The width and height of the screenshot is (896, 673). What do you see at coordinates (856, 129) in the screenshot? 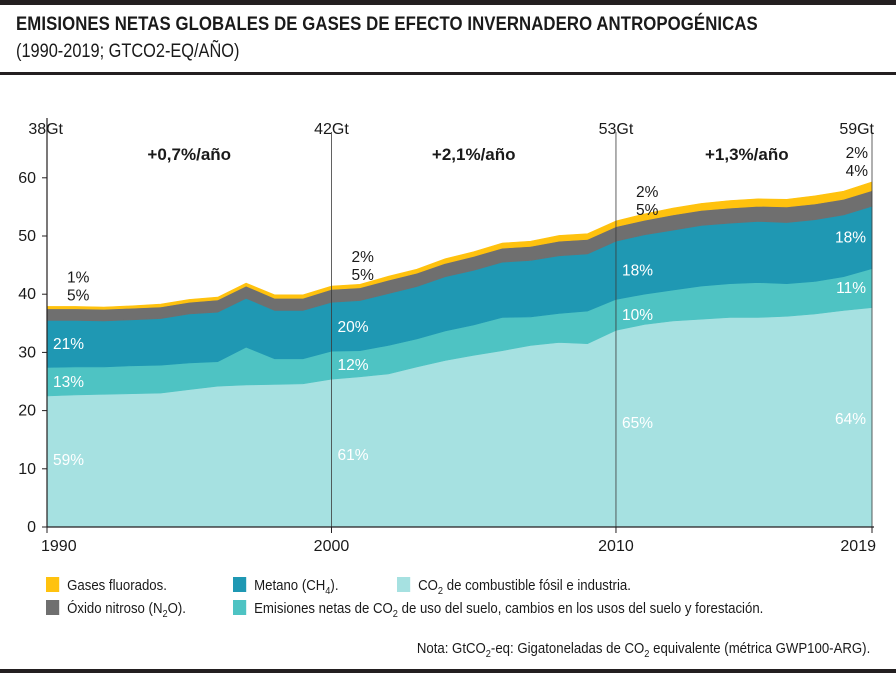
I see `total-label-2019: 59Gt` at bounding box center [856, 129].